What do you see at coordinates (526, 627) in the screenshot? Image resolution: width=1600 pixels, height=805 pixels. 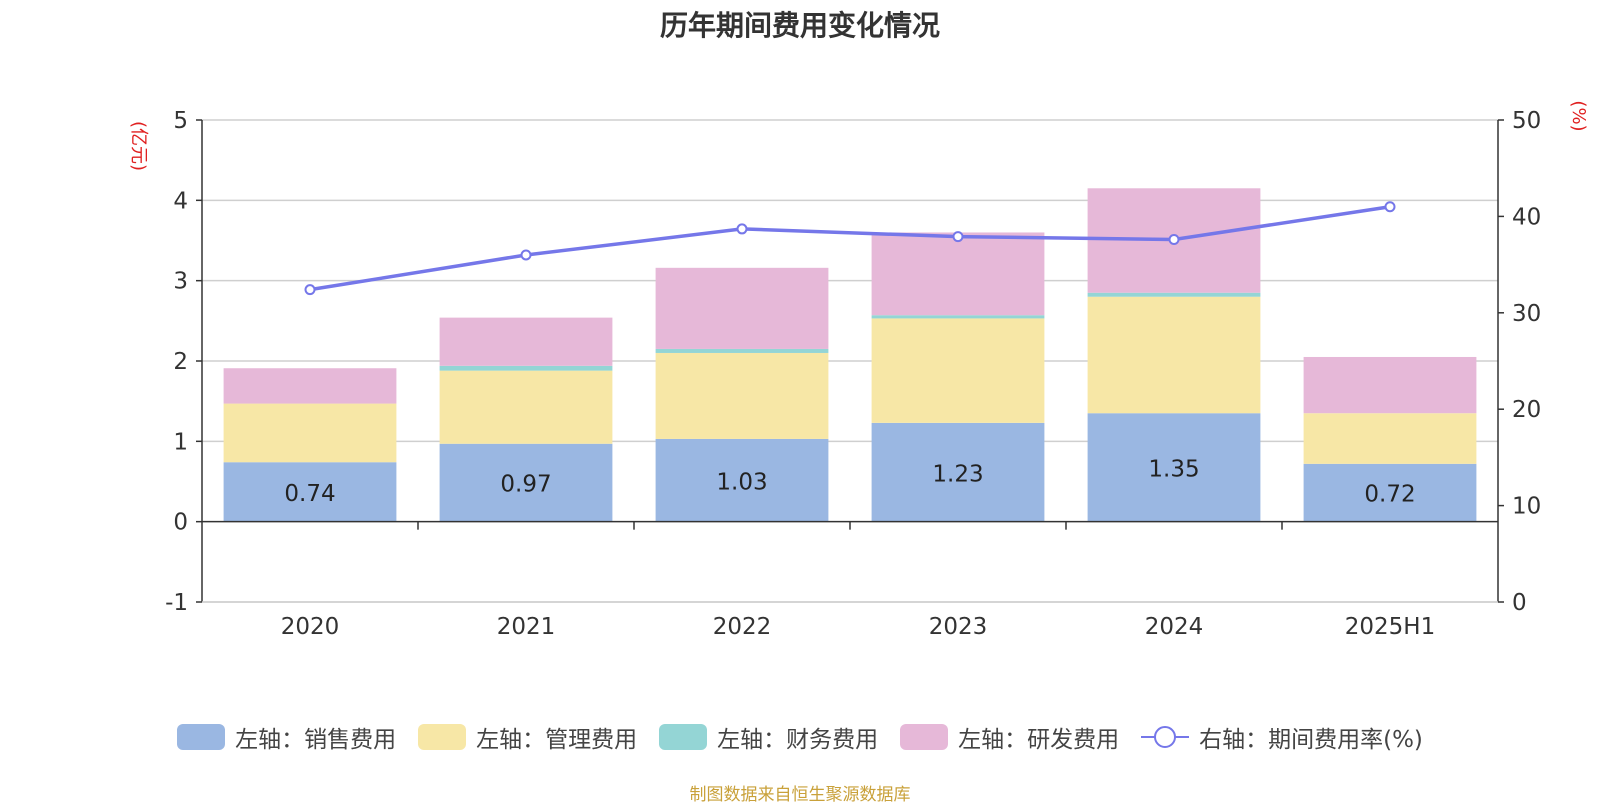 I see `x-axis-tick-label: 2021` at bounding box center [526, 627].